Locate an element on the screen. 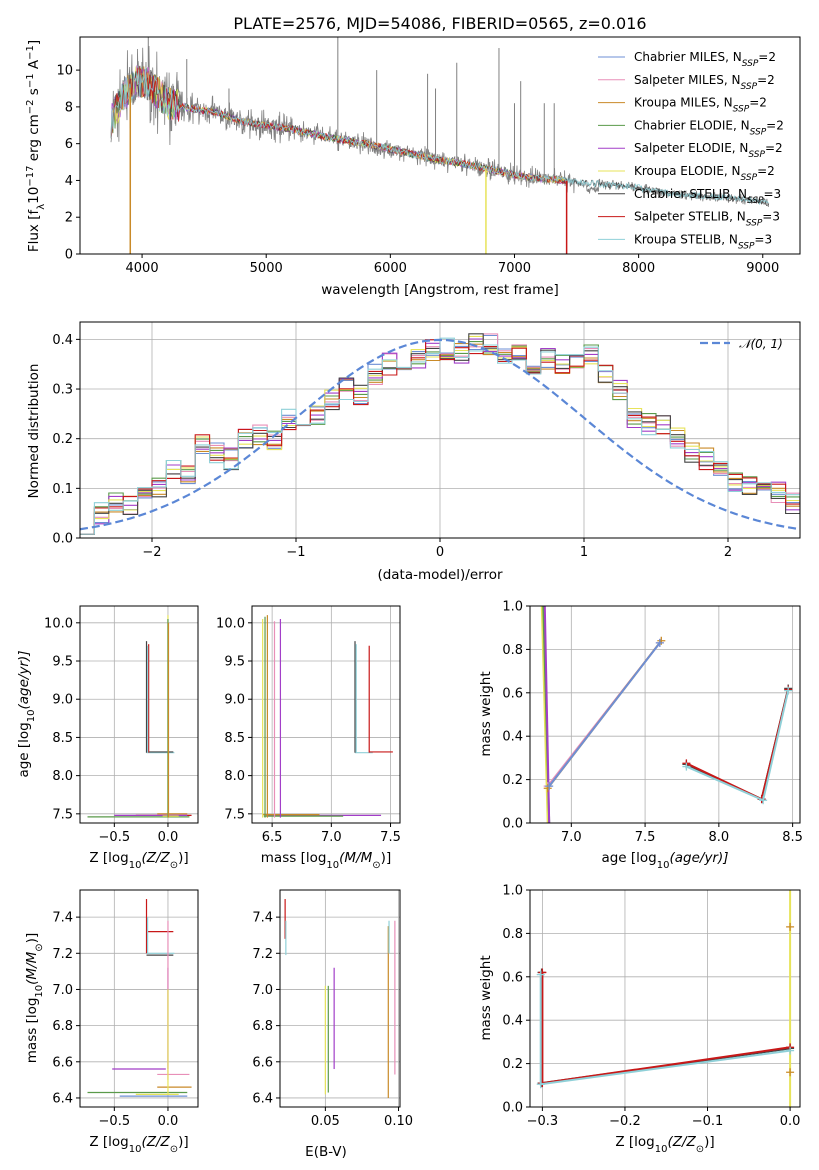 The width and height of the screenshot is (819, 1170). weight-age-ytick-label-5: 1.0 is located at coordinates (512, 607).